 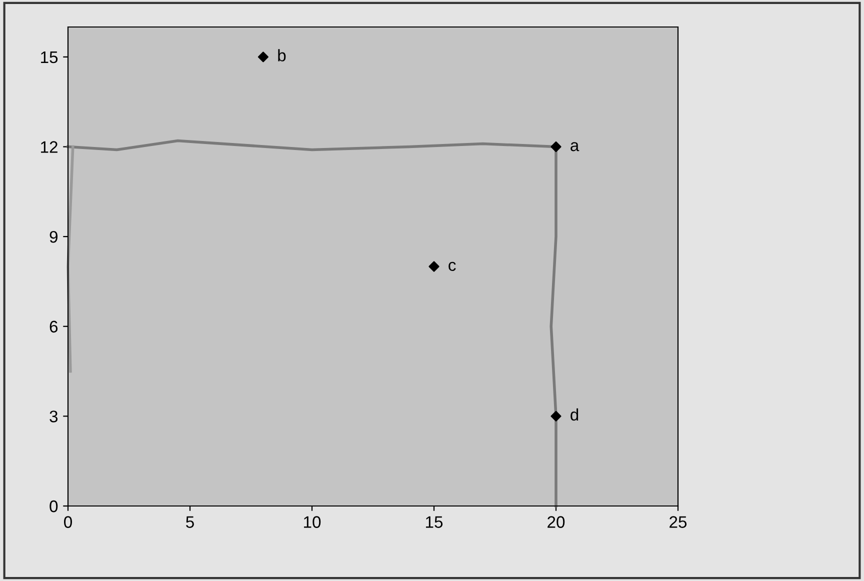 I want to click on annotation: b, so click(x=282, y=55).